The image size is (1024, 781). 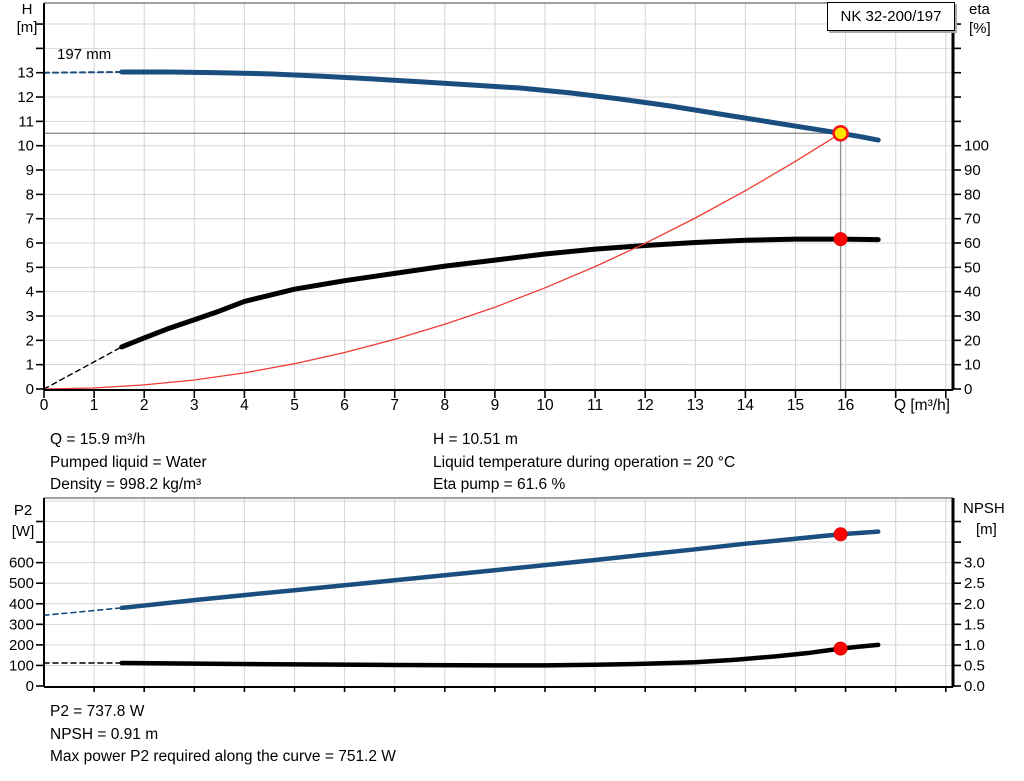 What do you see at coordinates (972, 267) in the screenshot?
I see `right-axis-tick-label: 50` at bounding box center [972, 267].